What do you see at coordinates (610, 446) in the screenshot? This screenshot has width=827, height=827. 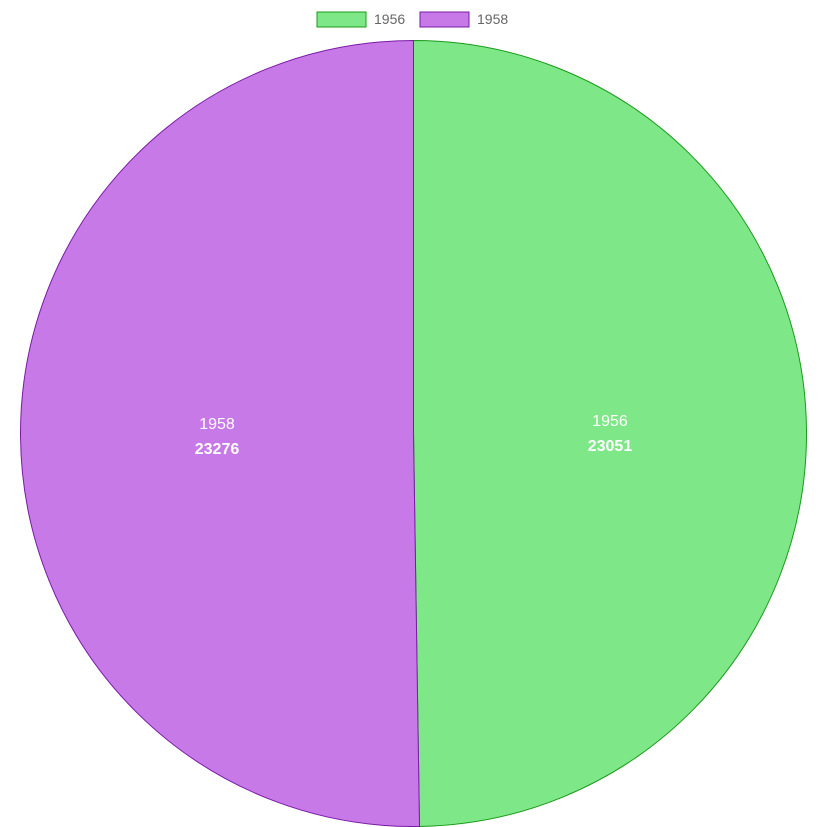 I see `slice-value-1956: 23051` at bounding box center [610, 446].